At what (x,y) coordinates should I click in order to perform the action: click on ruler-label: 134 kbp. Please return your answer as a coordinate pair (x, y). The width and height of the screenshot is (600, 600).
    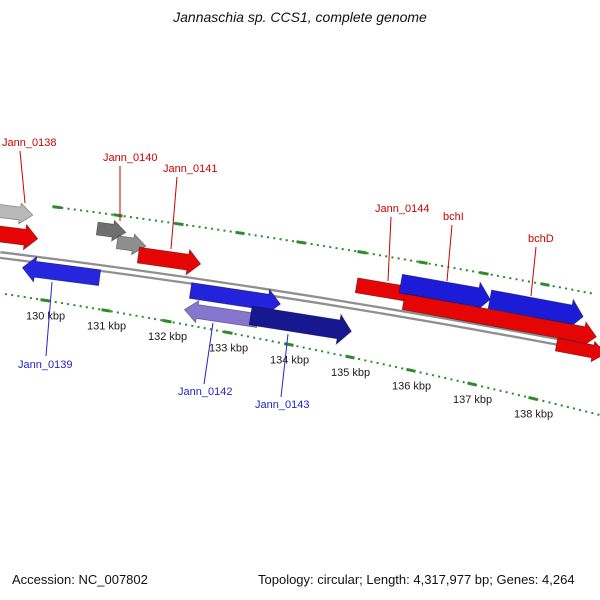
    Looking at the image, I should click on (289, 361).